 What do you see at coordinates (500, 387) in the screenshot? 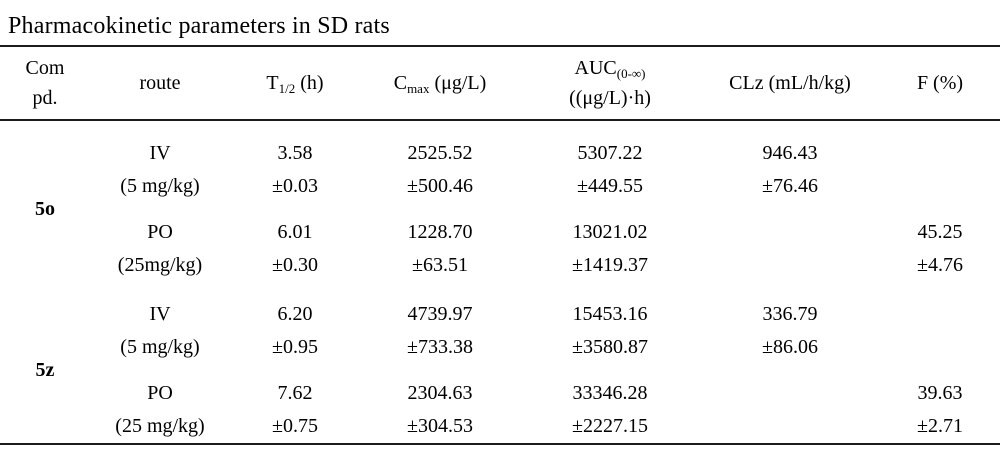
I see `table-row: PO 7.62 2304.63 33346.28 39.63` at bounding box center [500, 387].